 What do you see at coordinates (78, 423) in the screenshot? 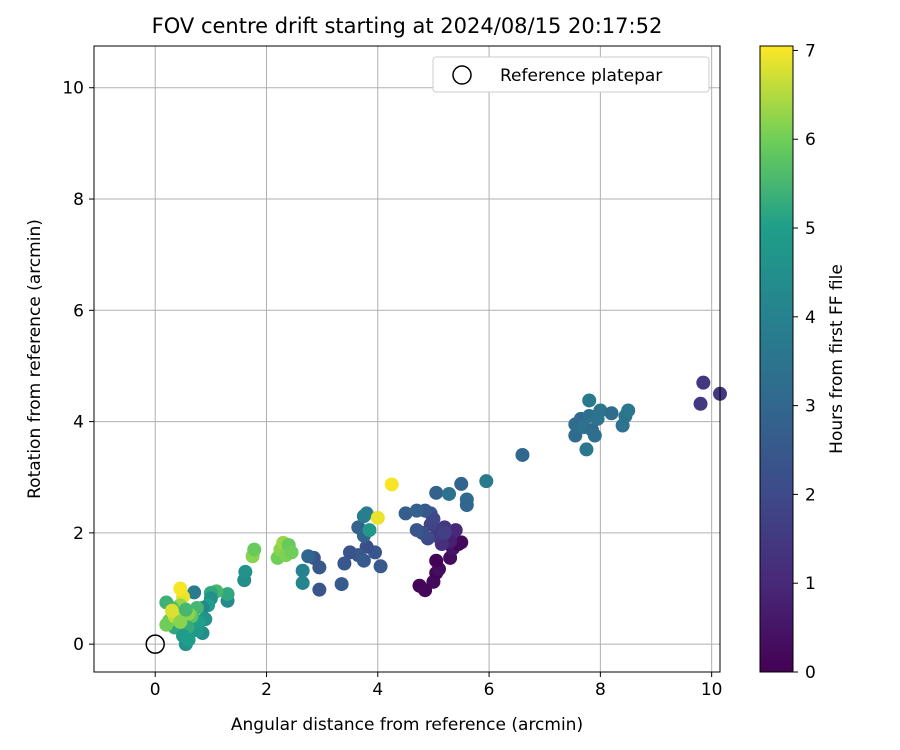
I see `y-tick-label: 4` at bounding box center [78, 423].